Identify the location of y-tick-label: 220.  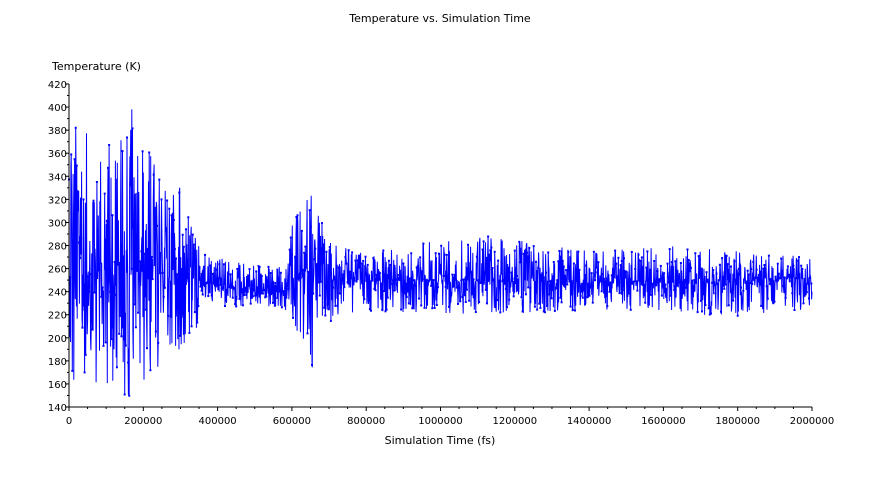
(57, 316).